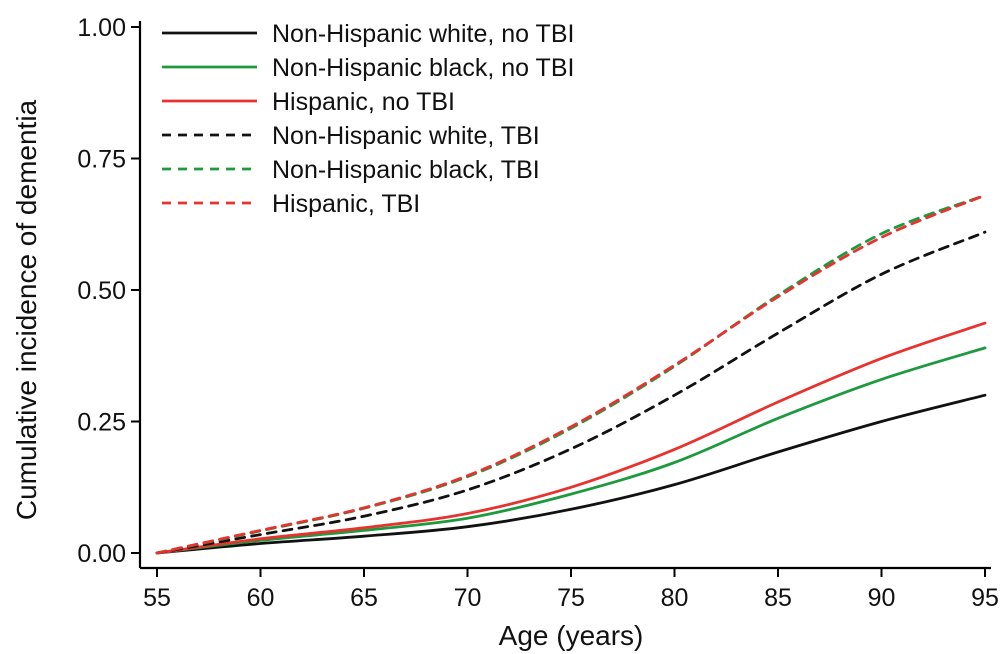 This screenshot has width=1002, height=654. I want to click on x-axis-title: Age (years), so click(571, 635).